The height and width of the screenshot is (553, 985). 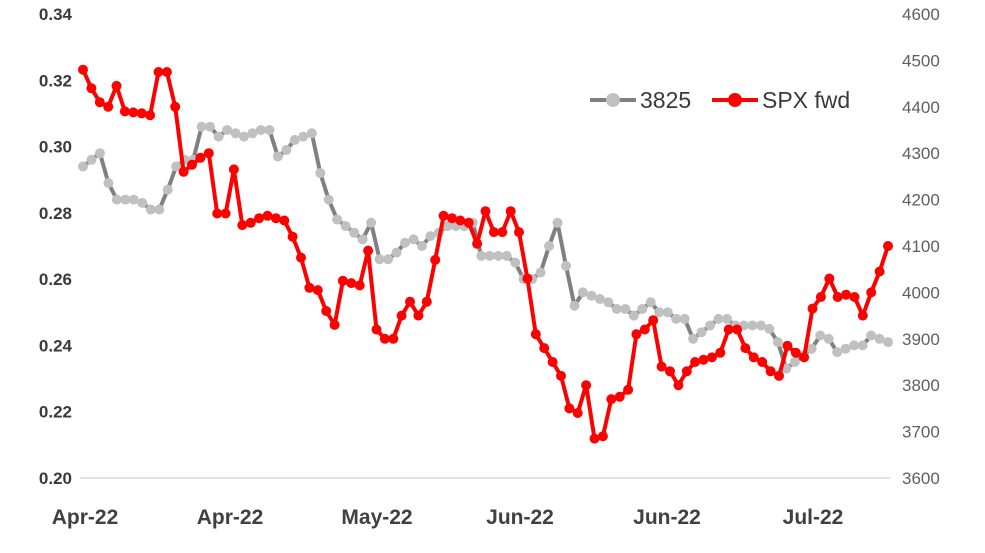 I want to click on x-tick-label: Apr-22, so click(x=230, y=517).